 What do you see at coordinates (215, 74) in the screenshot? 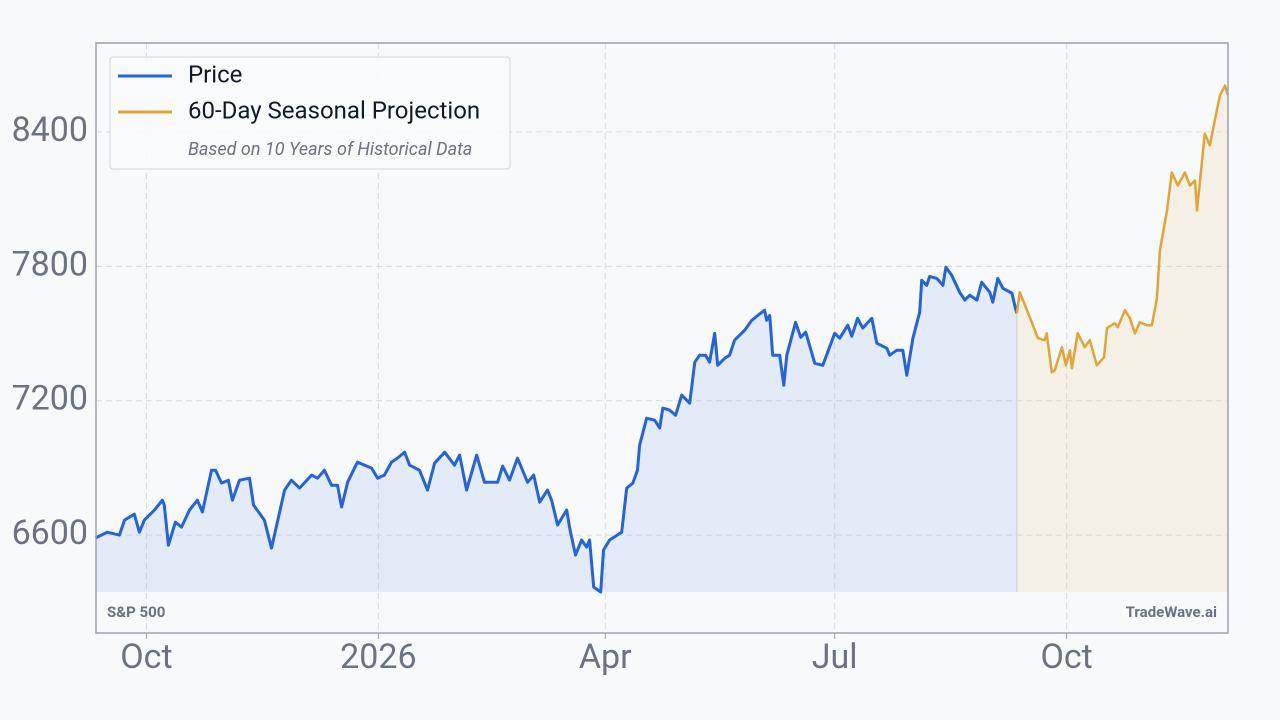
I see `legend-label: Price` at bounding box center [215, 74].